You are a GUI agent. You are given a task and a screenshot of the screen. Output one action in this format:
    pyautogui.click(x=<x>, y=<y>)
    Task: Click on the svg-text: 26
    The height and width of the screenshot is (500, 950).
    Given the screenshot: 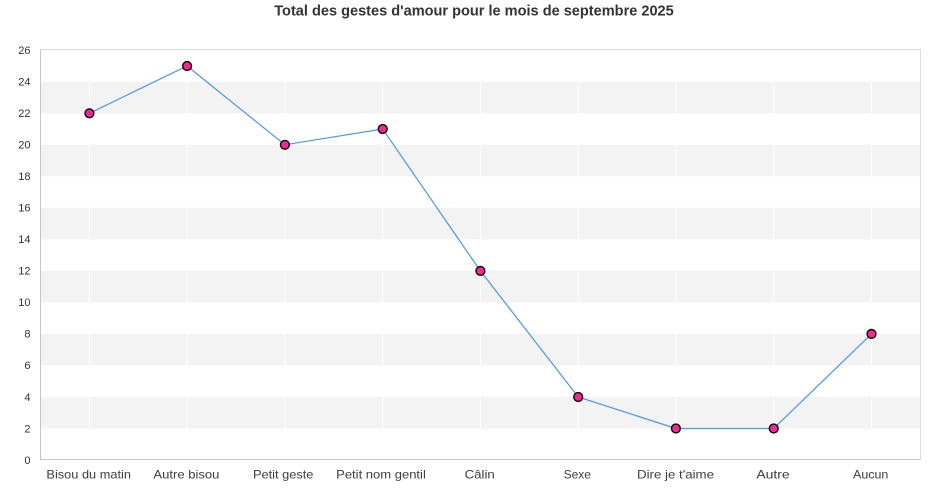 What is the action you would take?
    pyautogui.click(x=24, y=51)
    